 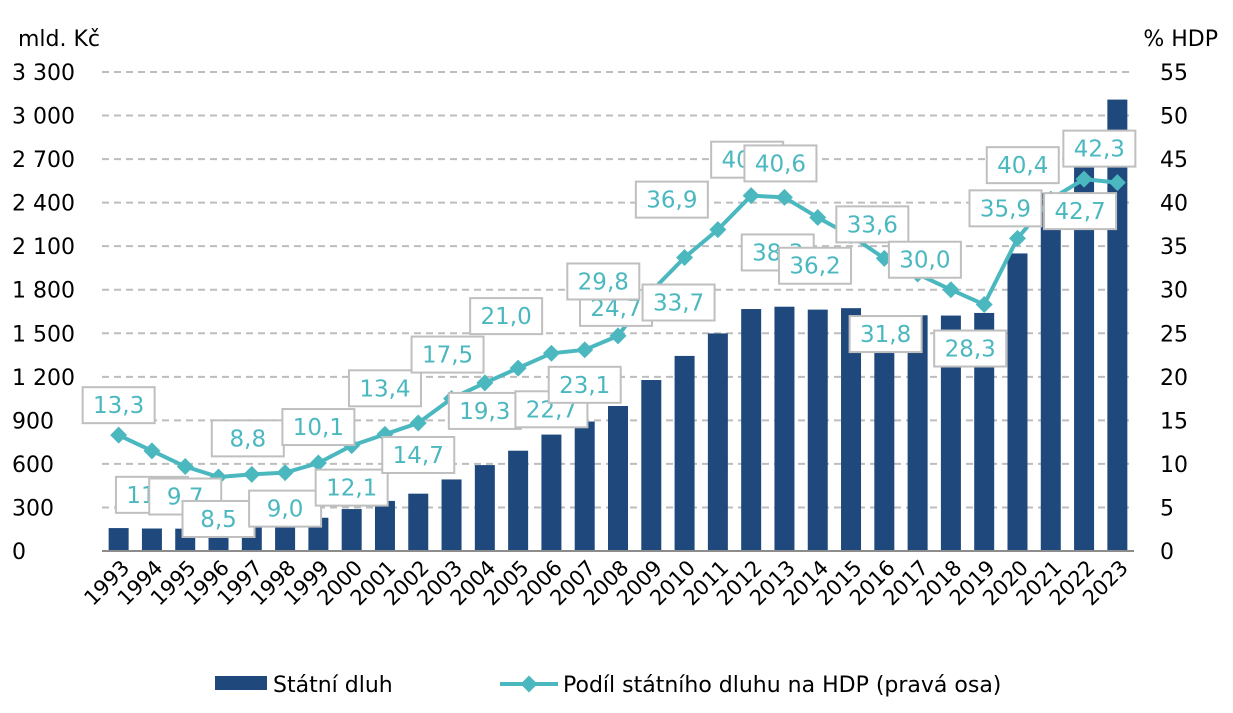 What do you see at coordinates (1174, 378) in the screenshot?
I see `y-right-tick-label: 20` at bounding box center [1174, 378].